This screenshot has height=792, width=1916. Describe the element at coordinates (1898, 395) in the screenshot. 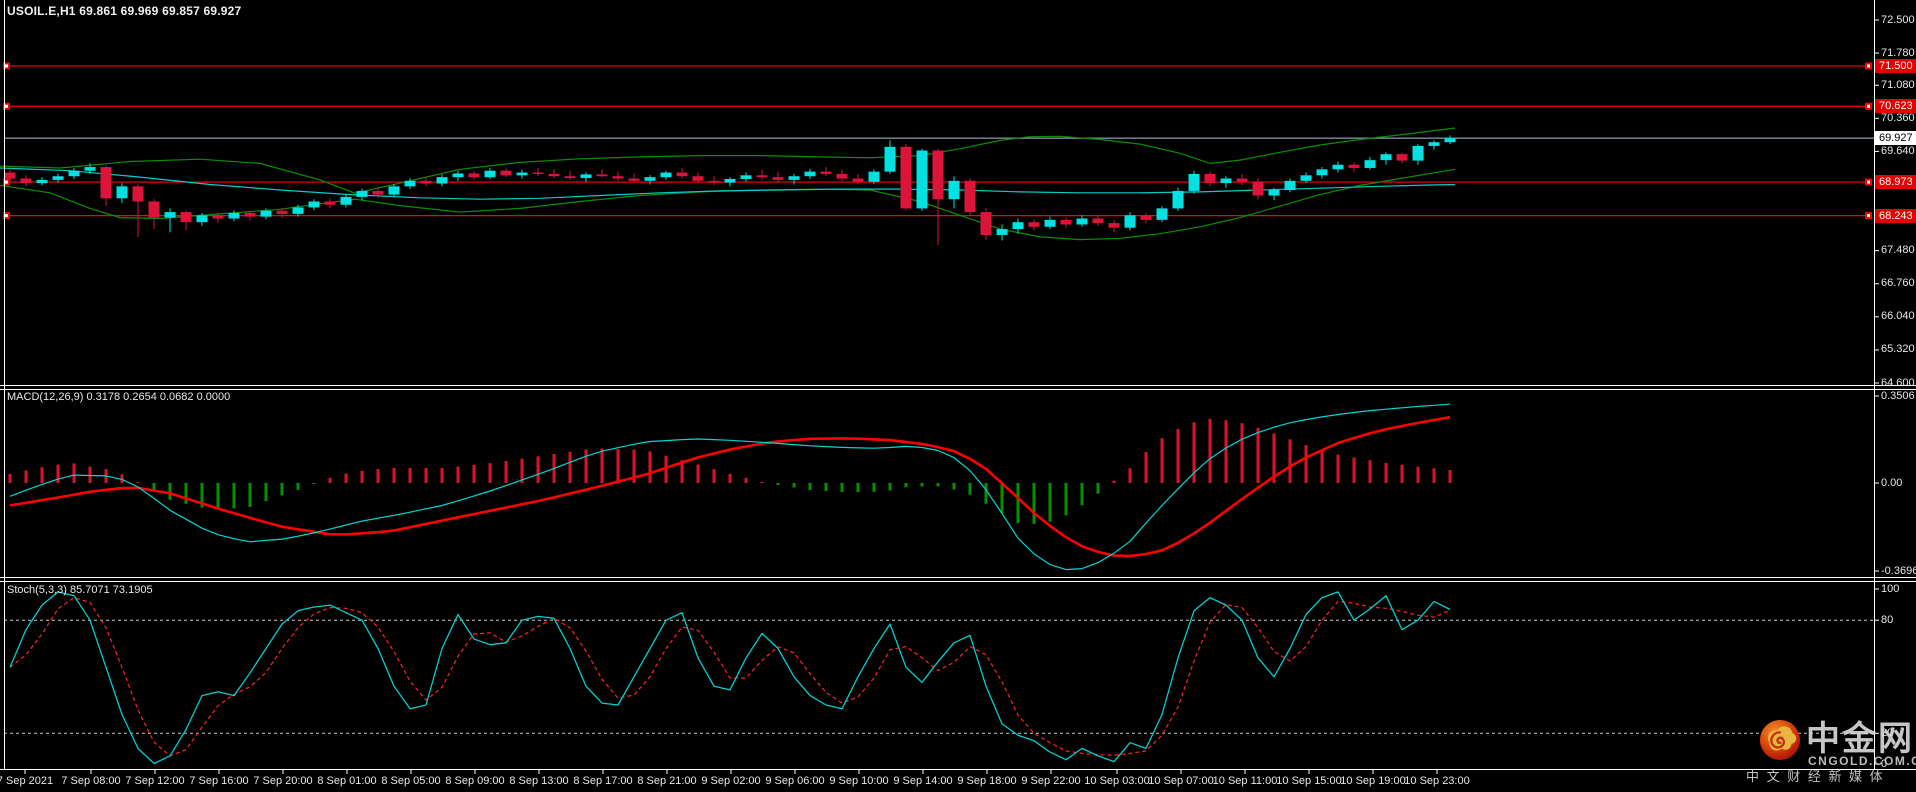

I see `macd-scale-label: 0.3506` at that location.